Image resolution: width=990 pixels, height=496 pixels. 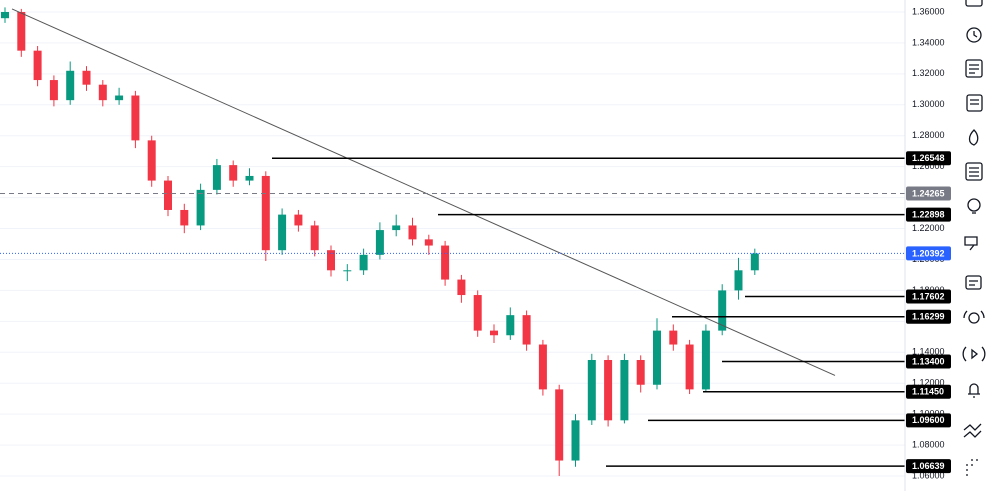 I want to click on level-label: 1.13400, so click(x=928, y=361).